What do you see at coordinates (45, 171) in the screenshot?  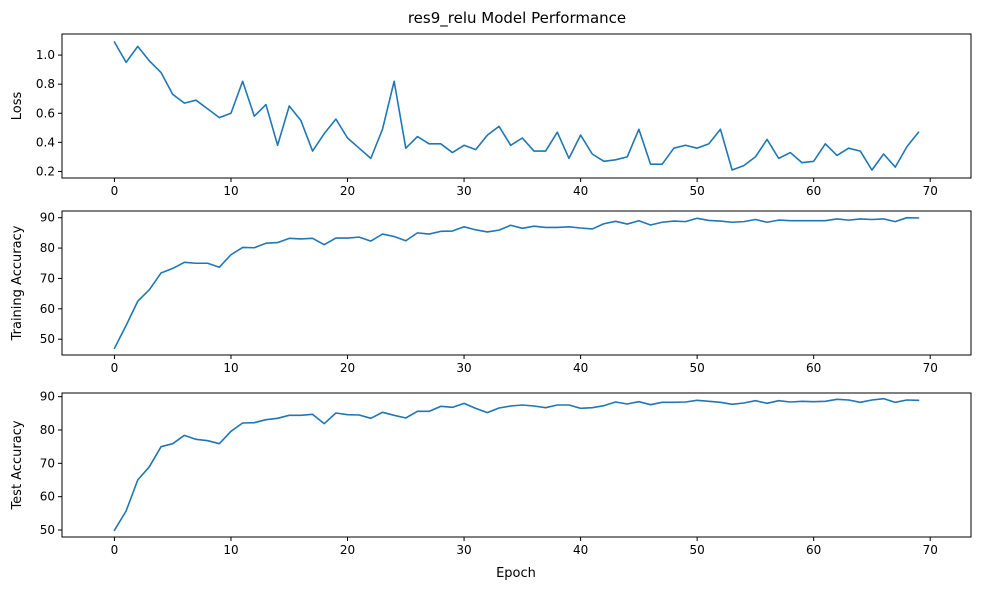 I see `loss-y-tick-label: 0.2` at bounding box center [45, 171].